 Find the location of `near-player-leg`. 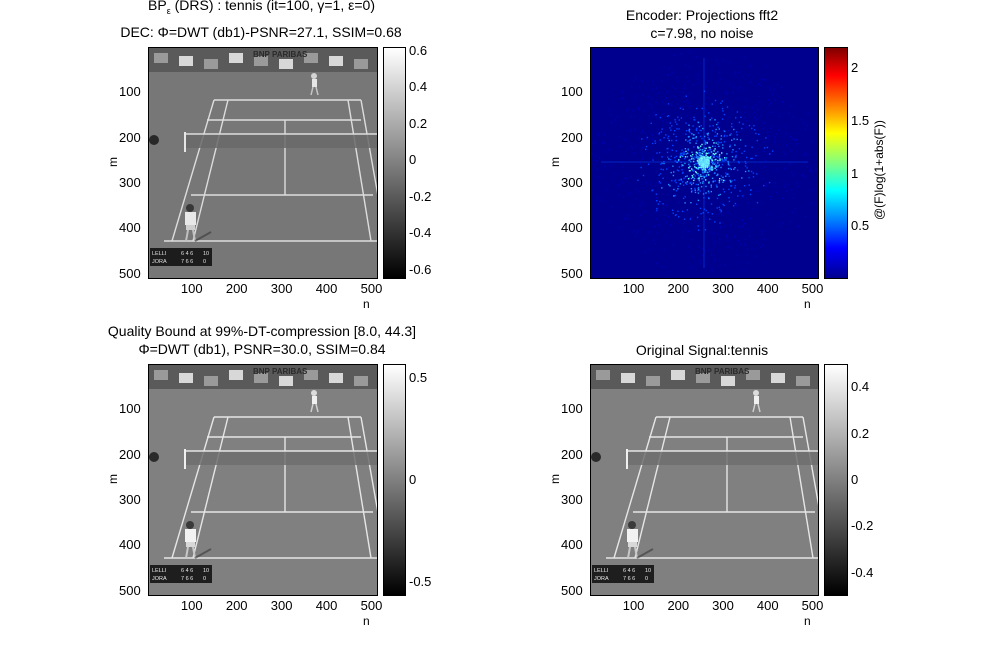

near-player-leg is located at coordinates (194, 235).